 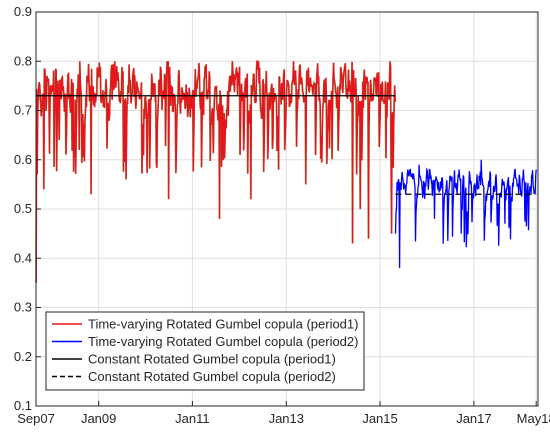 I want to click on x-tick-label: Jan09, so click(x=98, y=418).